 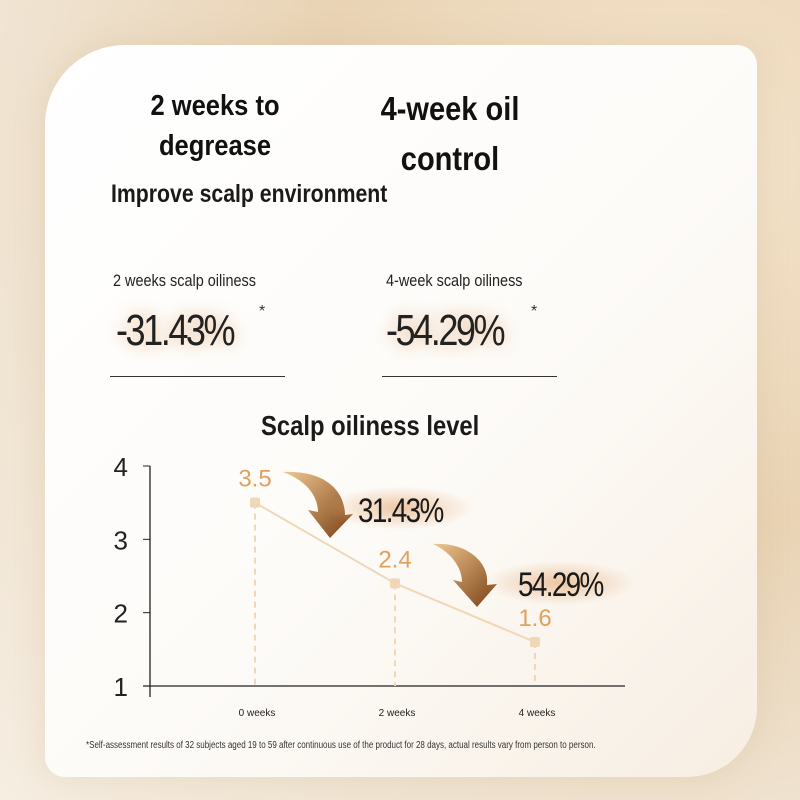 What do you see at coordinates (446, 330) in the screenshot?
I see `stat-value-4weeks: -54.29%` at bounding box center [446, 330].